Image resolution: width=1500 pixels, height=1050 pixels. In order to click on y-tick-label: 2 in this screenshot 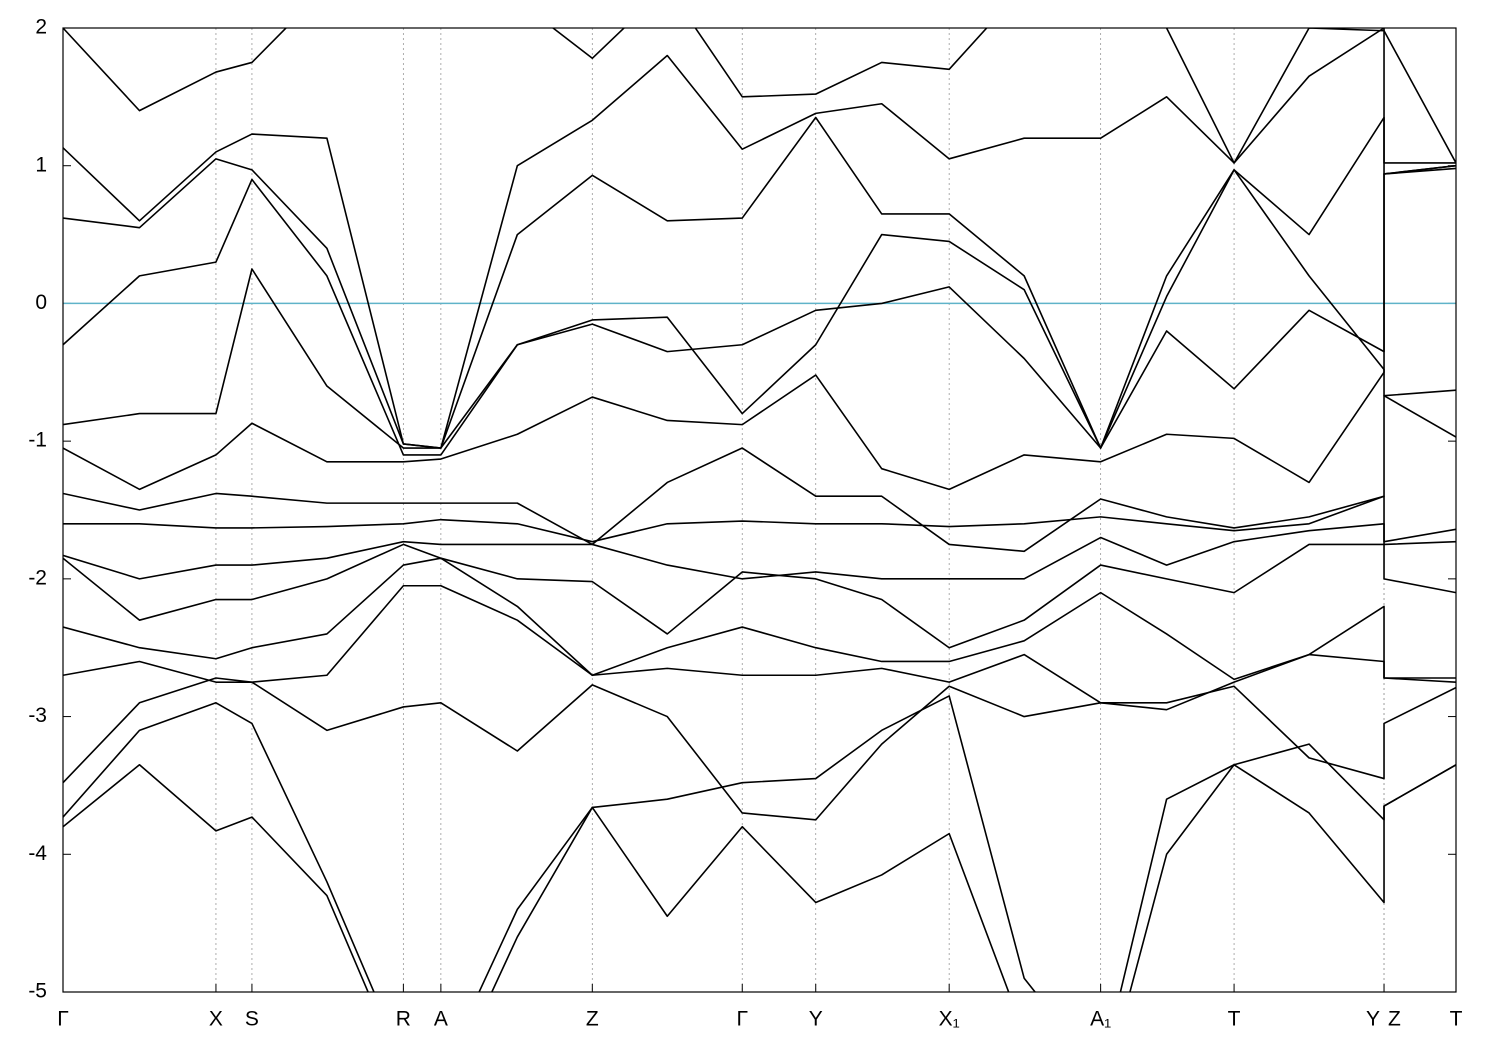, I will do `click(41, 27)`.